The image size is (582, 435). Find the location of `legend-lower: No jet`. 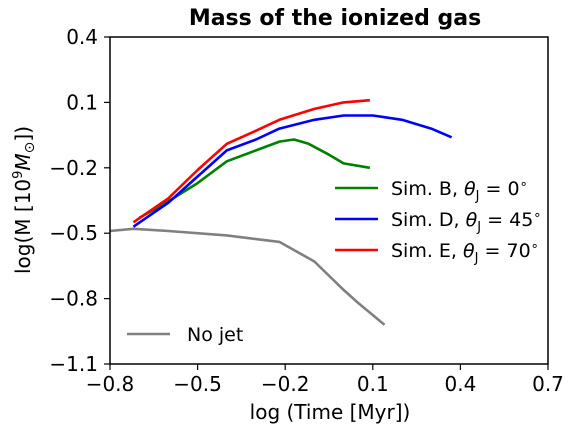

legend-lower: No jet is located at coordinates (185, 335).